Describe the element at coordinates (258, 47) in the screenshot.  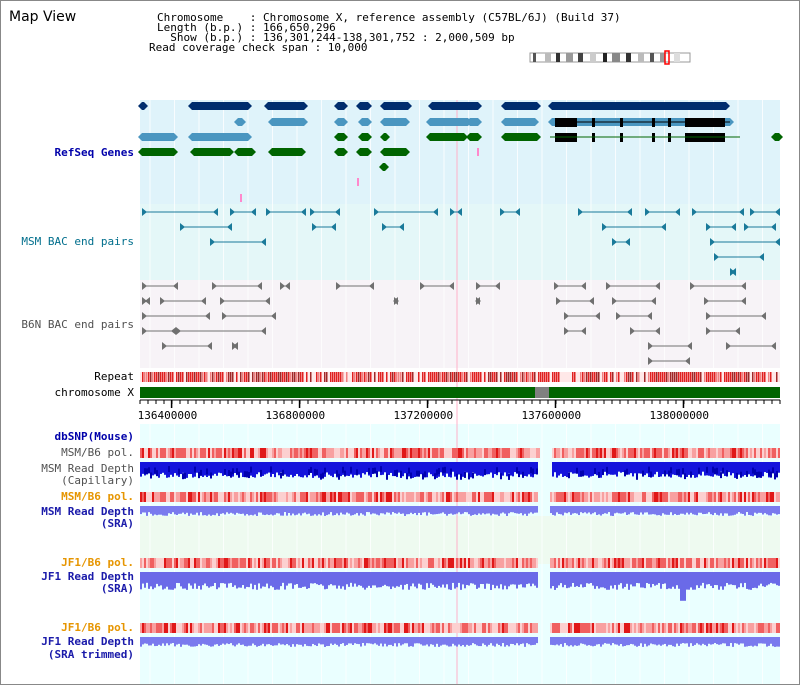
I see `coverage-span-info: Read coverage check span : 10,000` at that location.